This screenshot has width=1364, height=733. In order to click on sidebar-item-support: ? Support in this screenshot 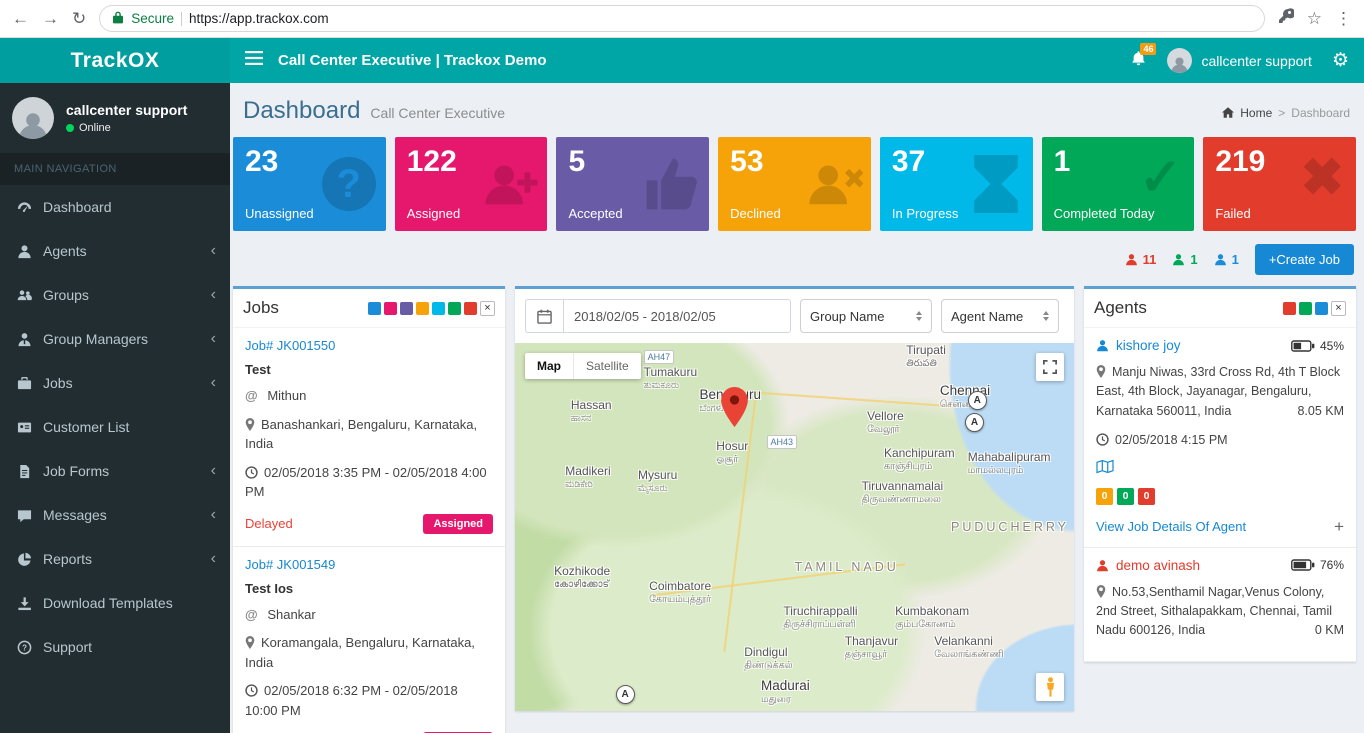, I will do `click(115, 647)`.